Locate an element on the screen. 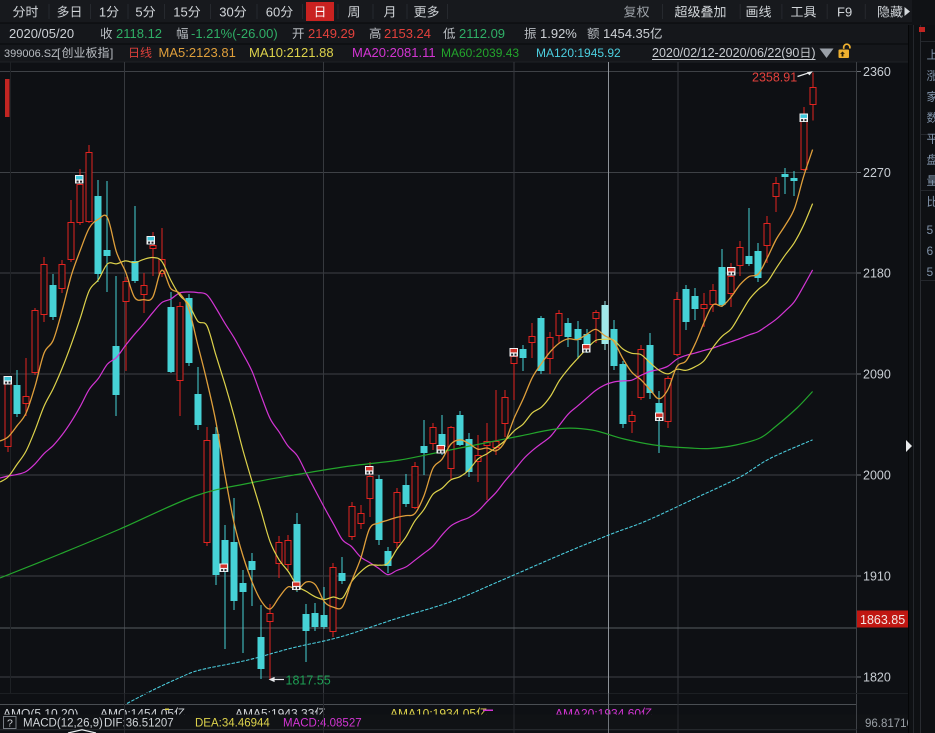 This screenshot has height=733, width=935. svg-text: 2020/05/20 is located at coordinates (41, 33).